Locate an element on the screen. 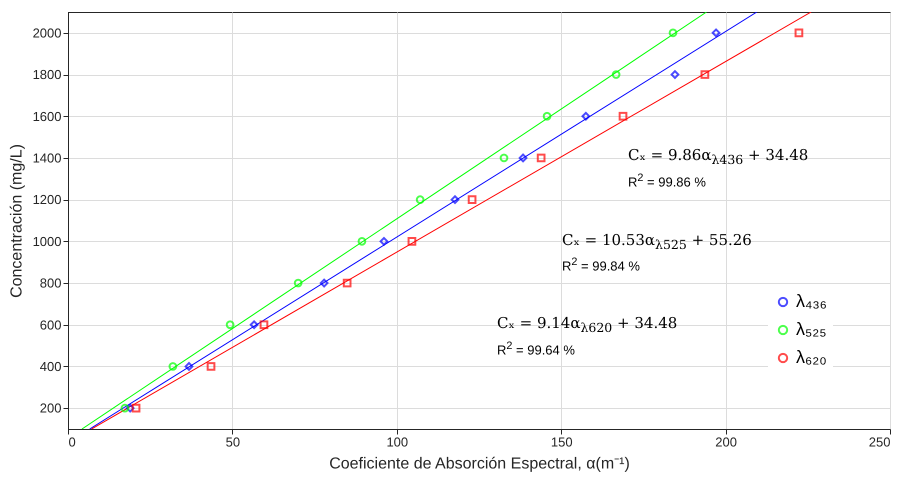  x-tick-label: 250 is located at coordinates (879, 442).